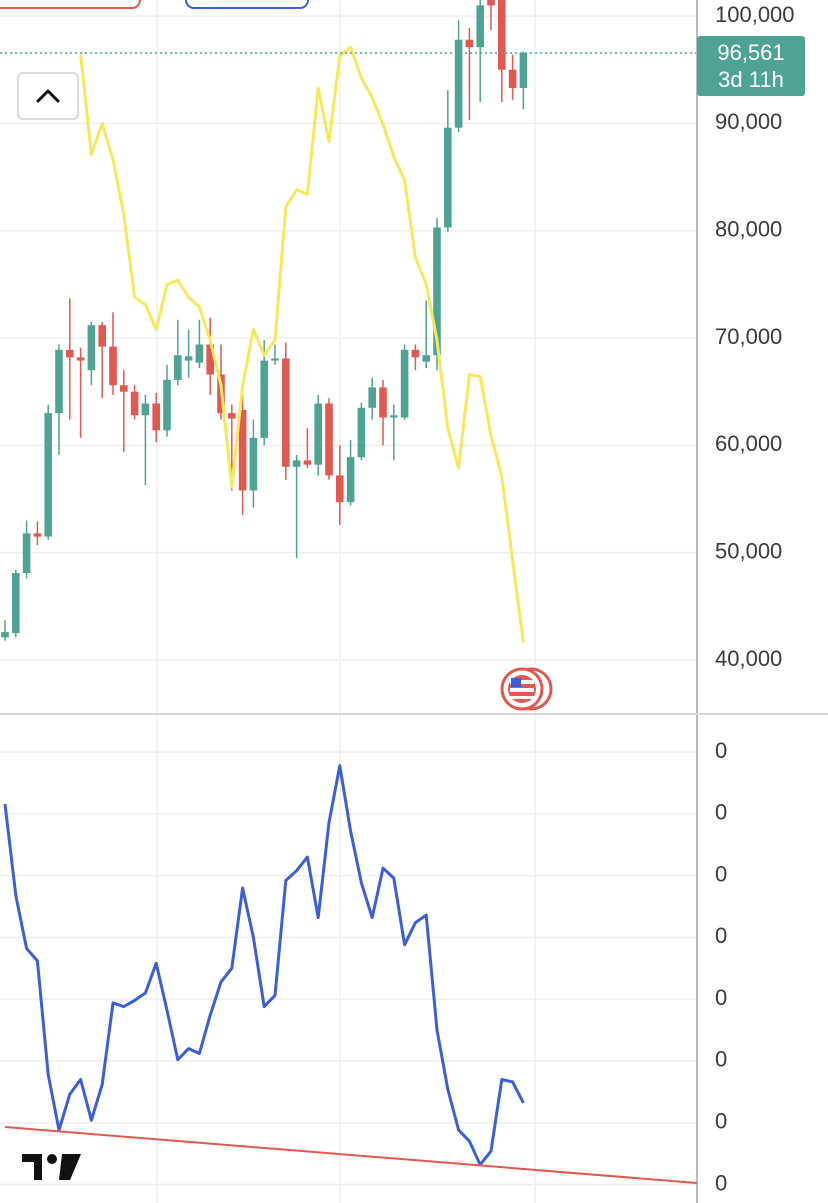  What do you see at coordinates (748, 550) in the screenshot?
I see `y-tick-label: 50,000` at bounding box center [748, 550].